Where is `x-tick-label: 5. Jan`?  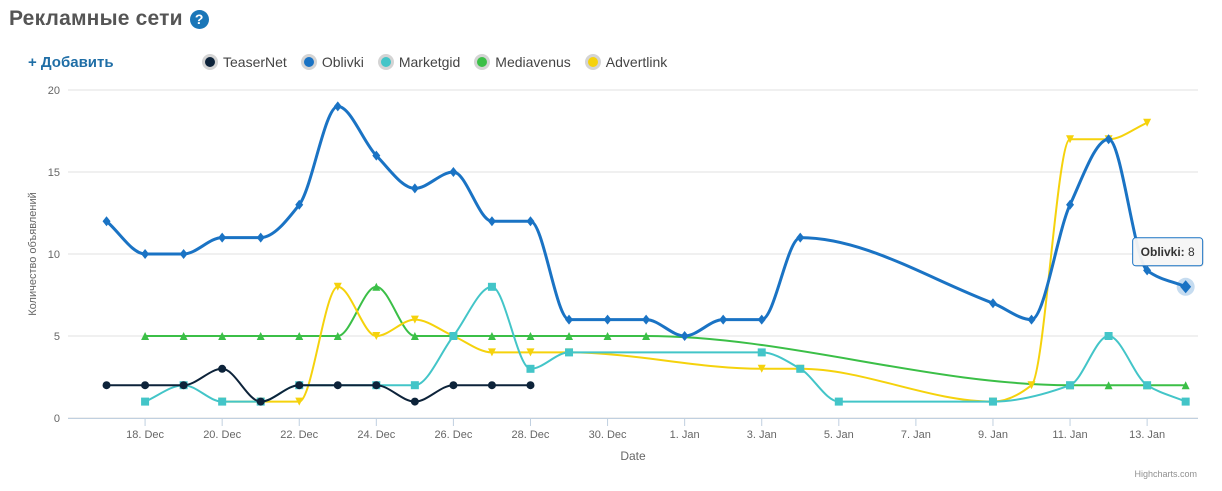 x-tick-label: 5. Jan is located at coordinates (839, 435).